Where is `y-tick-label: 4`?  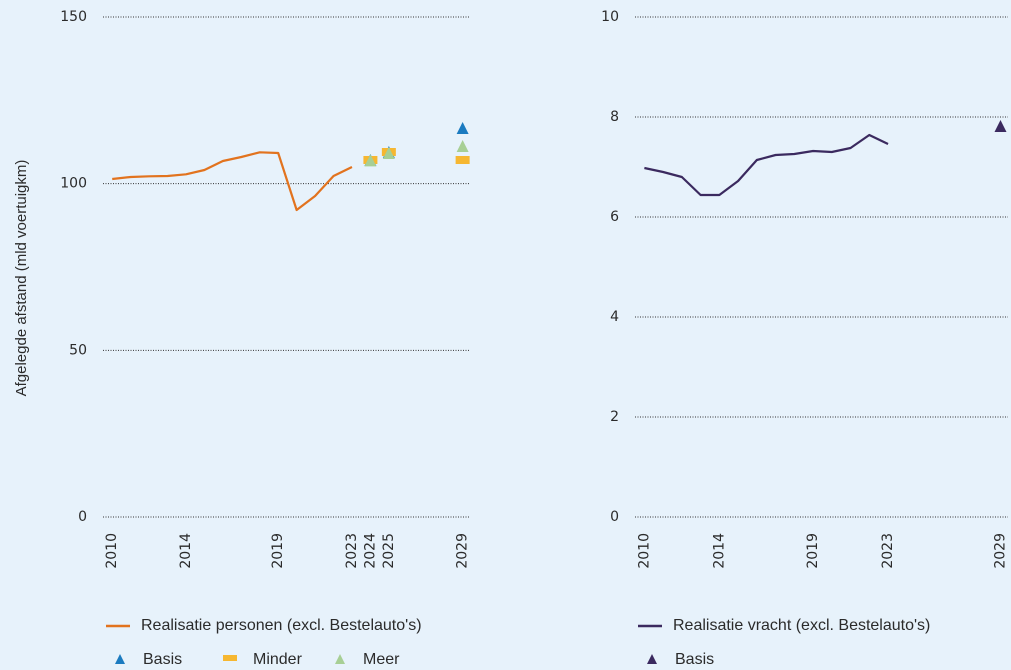 y-tick-label: 4 is located at coordinates (614, 317).